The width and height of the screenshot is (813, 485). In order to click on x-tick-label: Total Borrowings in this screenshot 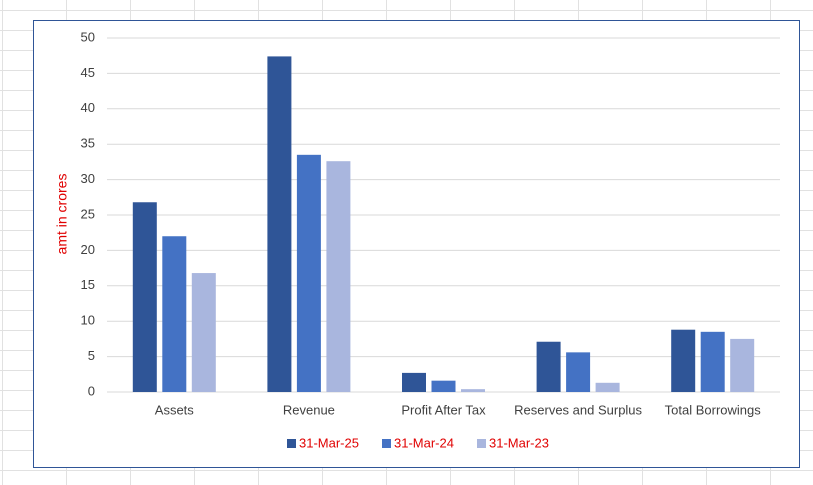, I will do `click(713, 409)`.